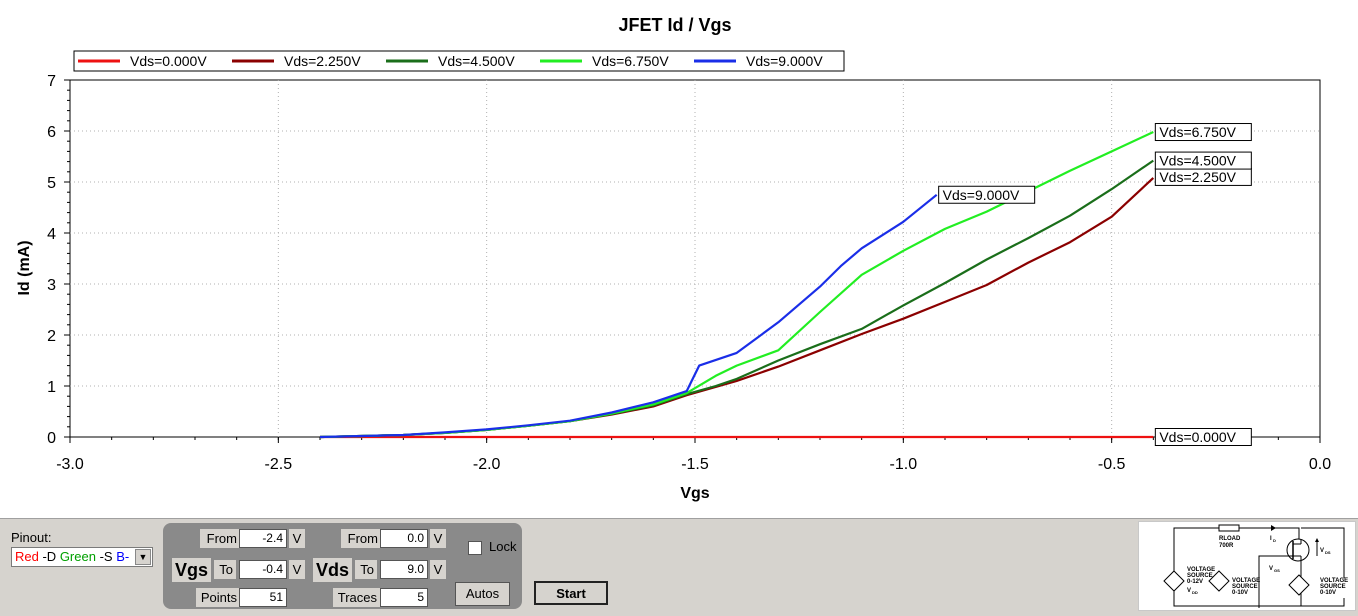 This screenshot has height=616, width=1358. Describe the element at coordinates (571, 593) in the screenshot. I see `start-button: Start` at that location.